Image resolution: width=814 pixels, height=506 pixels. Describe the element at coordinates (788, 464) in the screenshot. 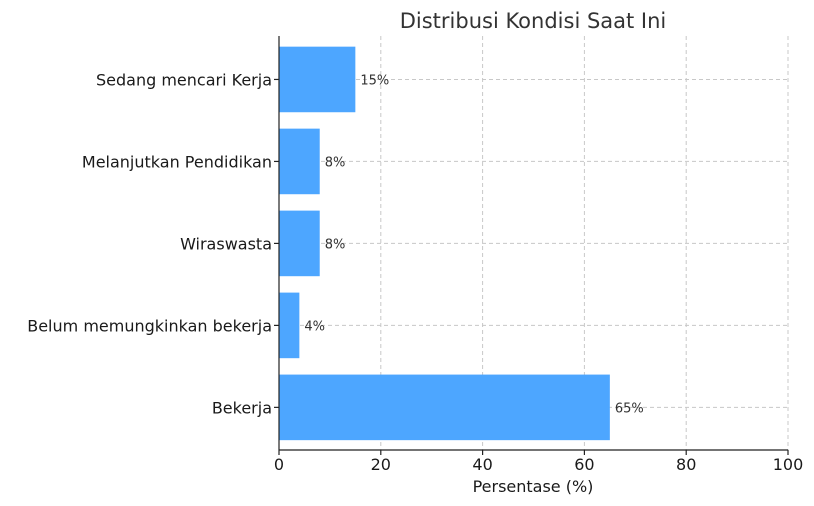

I see `x-tick-label: 100` at that location.